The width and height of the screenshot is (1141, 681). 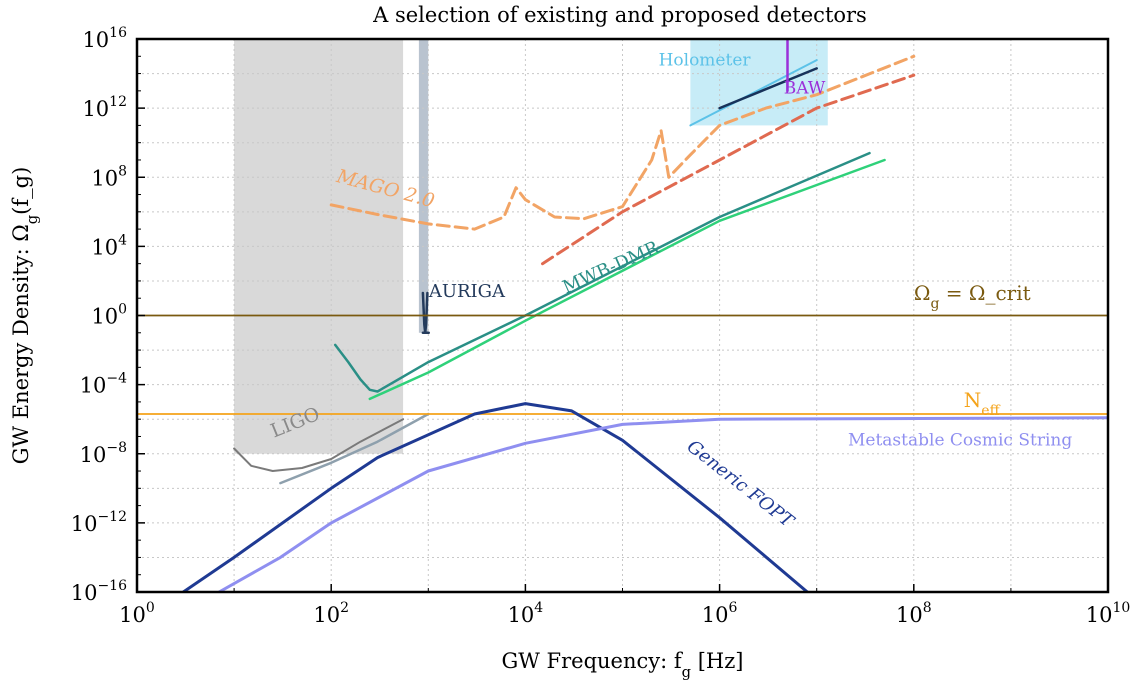 What do you see at coordinates (623, 665) in the screenshot?
I see `x-axis-label: GW Frequency: fg [Hz]` at bounding box center [623, 665].